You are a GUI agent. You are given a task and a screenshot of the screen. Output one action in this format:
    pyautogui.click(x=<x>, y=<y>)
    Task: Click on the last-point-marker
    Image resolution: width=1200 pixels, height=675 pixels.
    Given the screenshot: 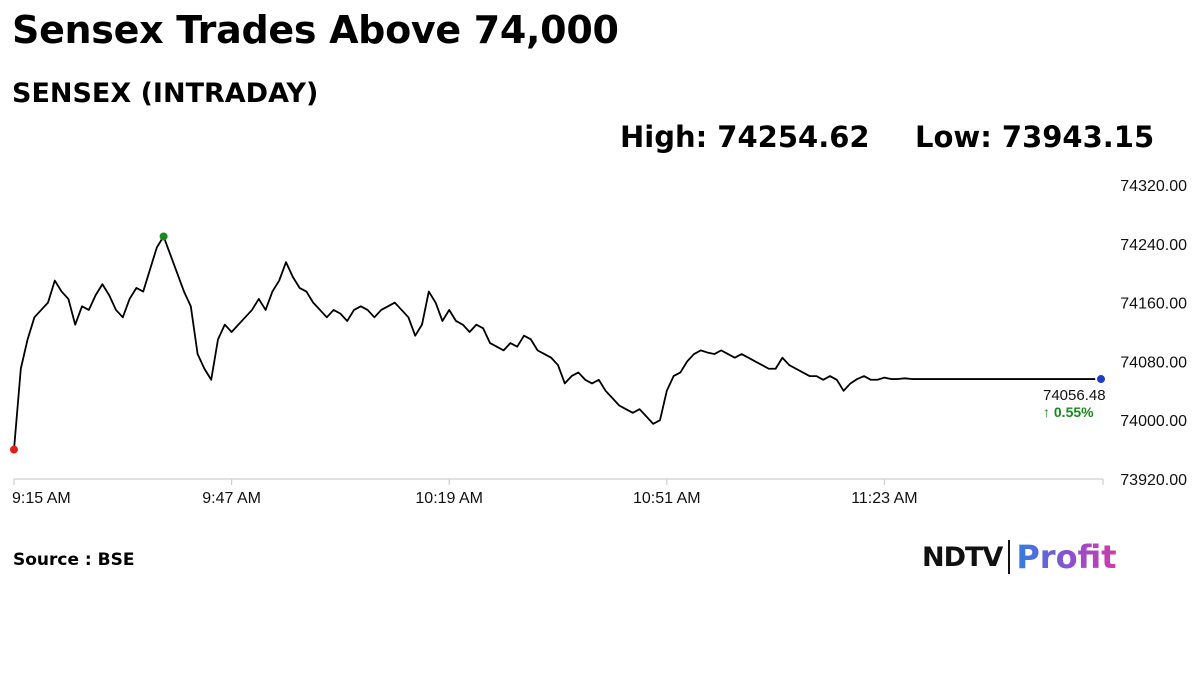 What is the action you would take?
    pyautogui.click(x=1101, y=379)
    